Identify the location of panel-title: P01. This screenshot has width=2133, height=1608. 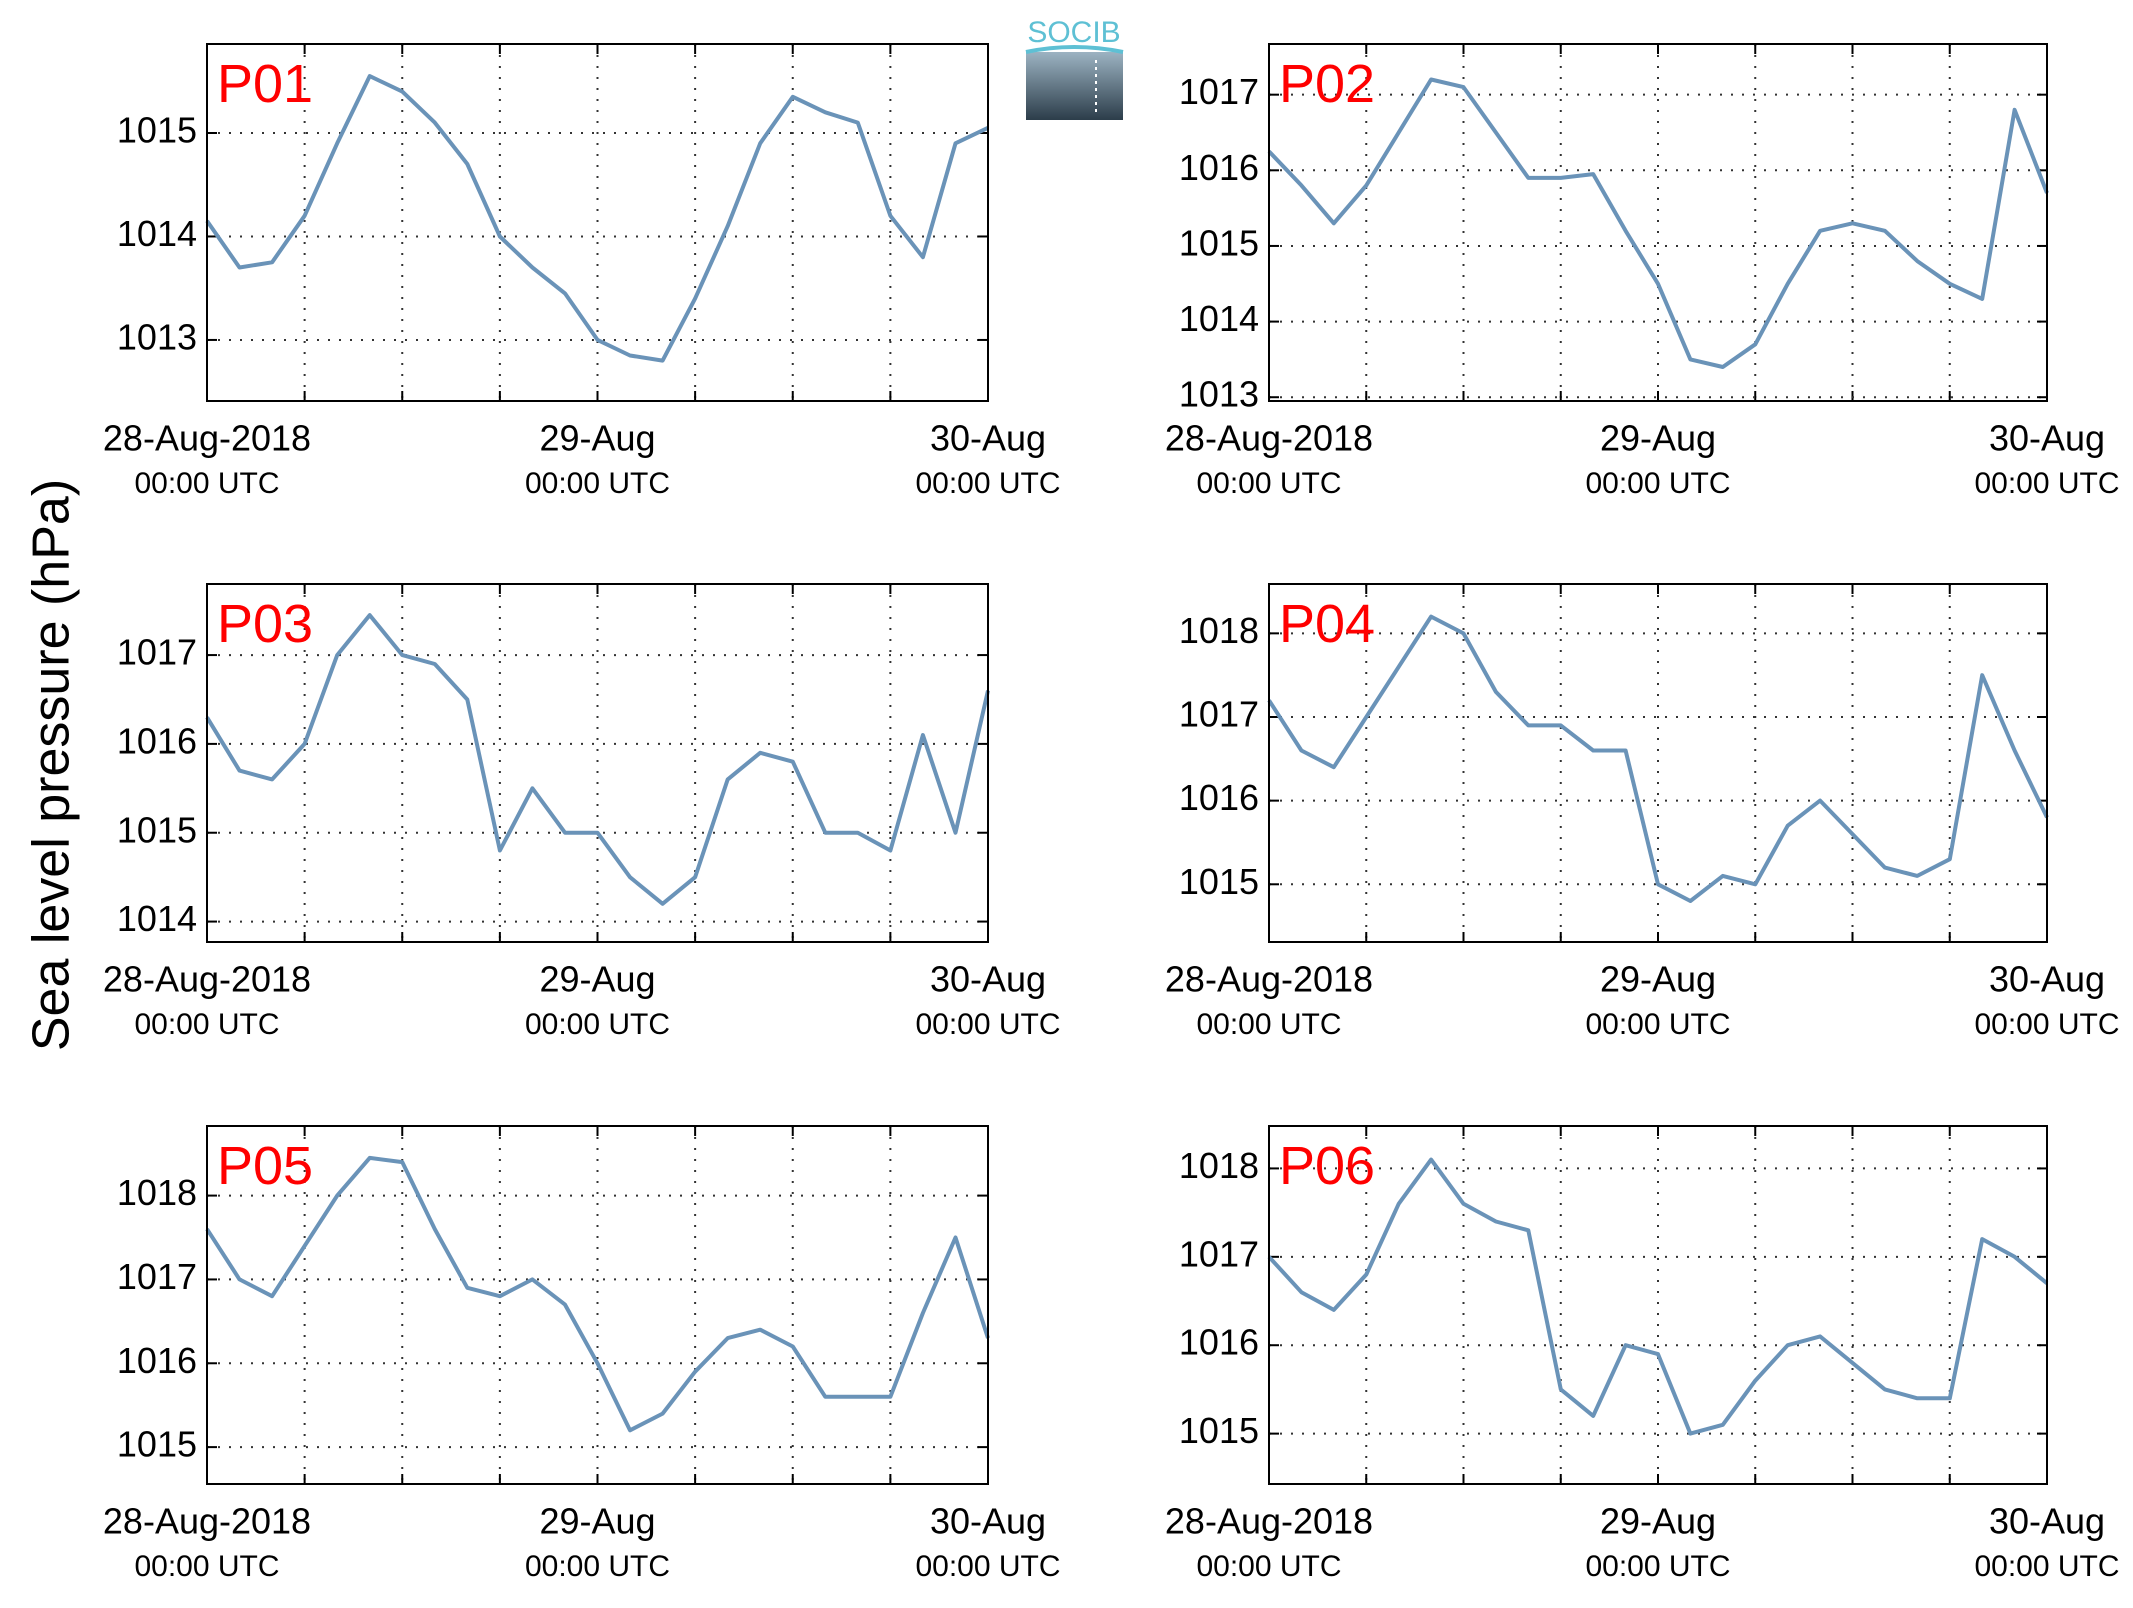
(265, 84).